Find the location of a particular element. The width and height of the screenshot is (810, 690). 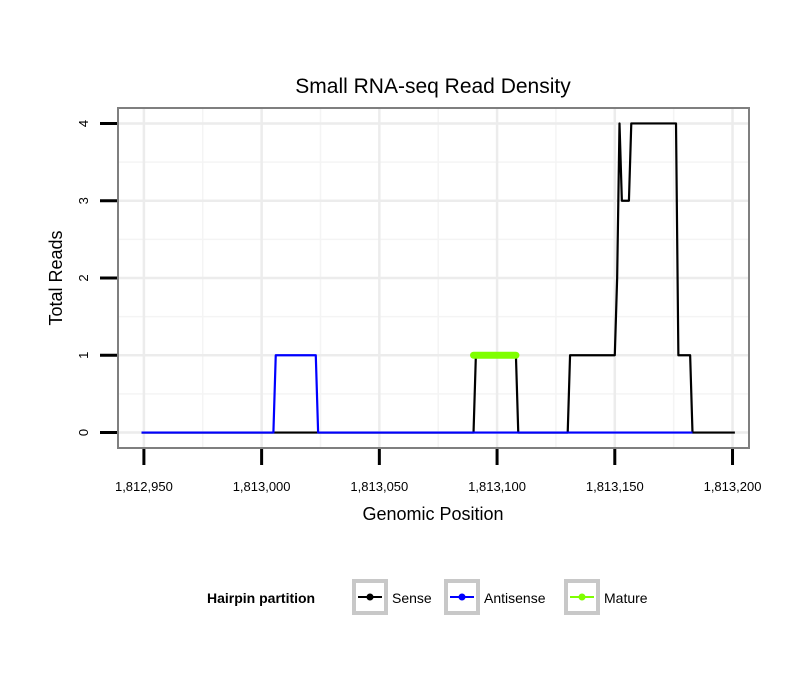

legend-label: Mature is located at coordinates (626, 598).